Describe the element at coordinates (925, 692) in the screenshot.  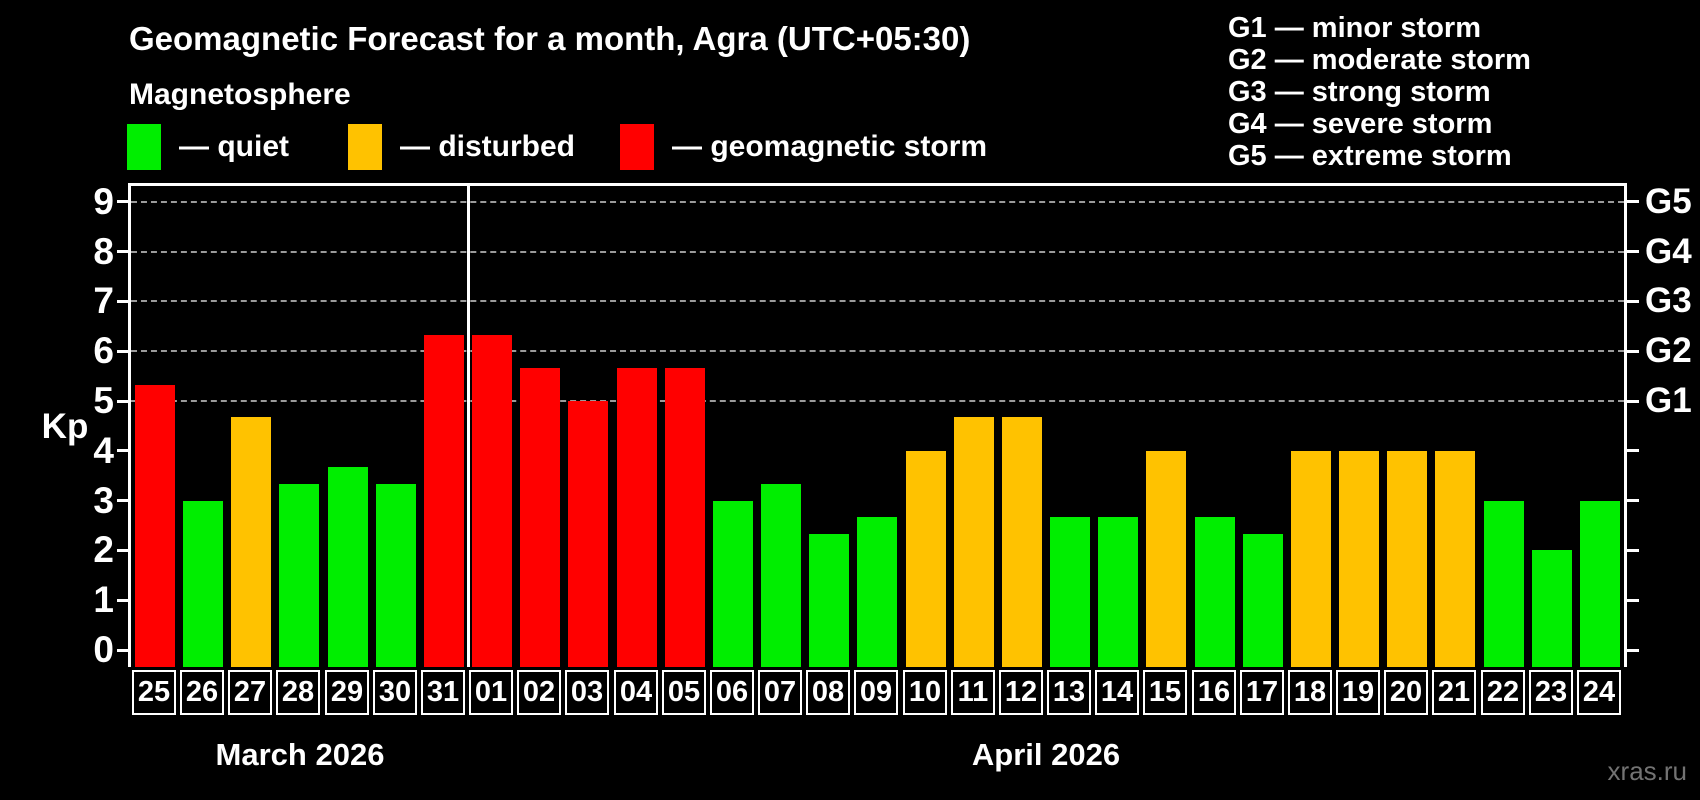
I see `day-cell-10: 10` at that location.